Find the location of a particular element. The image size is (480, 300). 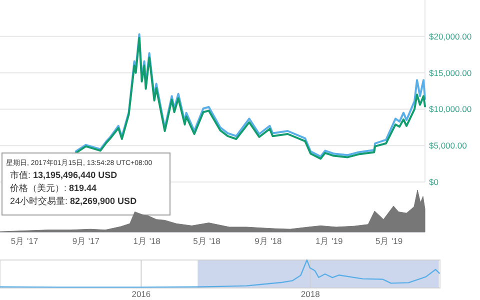

y-tick-label: $0 is located at coordinates (434, 182).